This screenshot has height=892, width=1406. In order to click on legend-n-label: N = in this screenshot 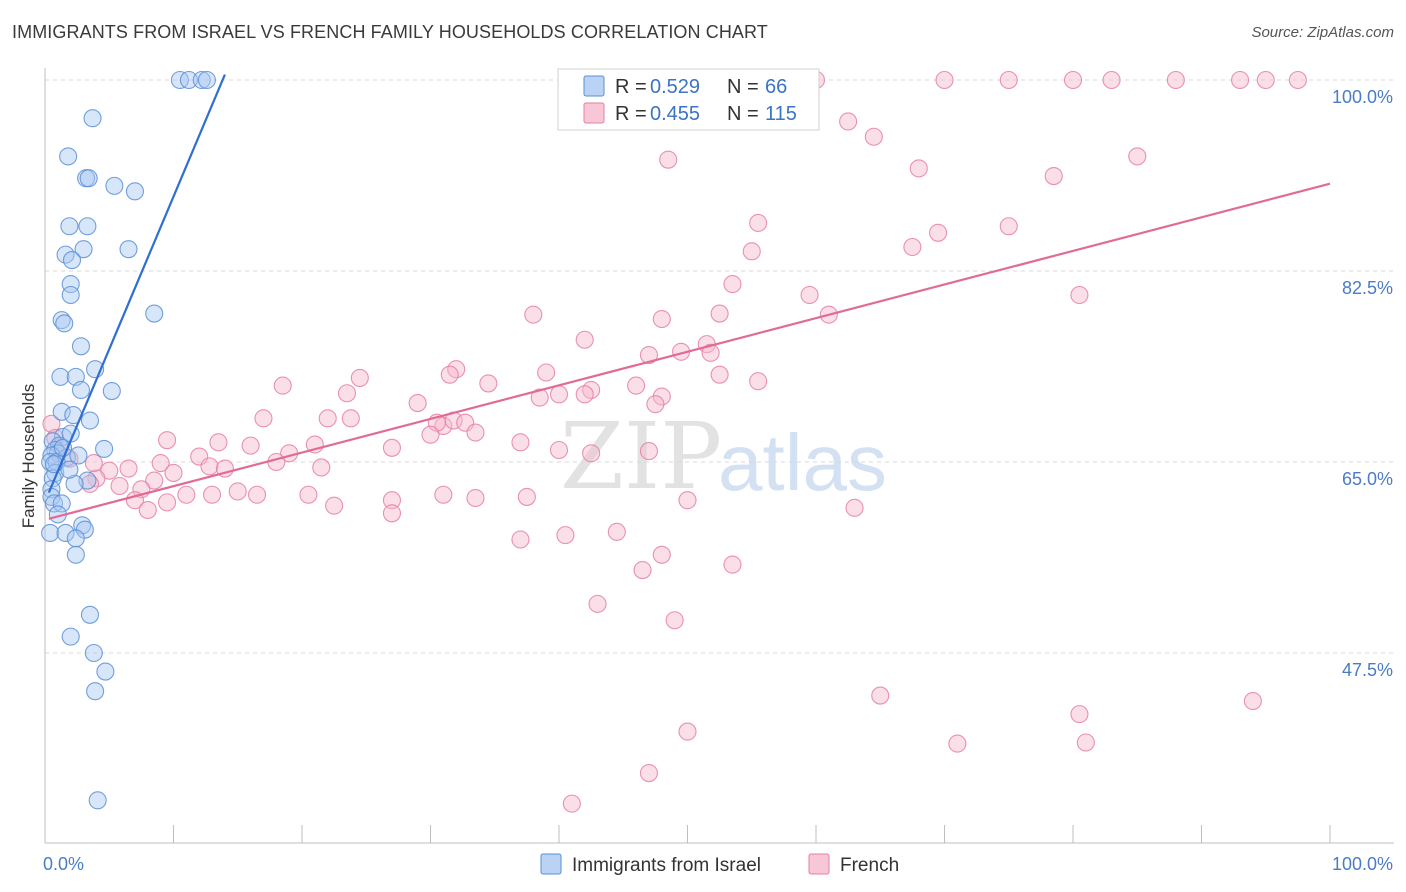, I will do `click(743, 114)`.